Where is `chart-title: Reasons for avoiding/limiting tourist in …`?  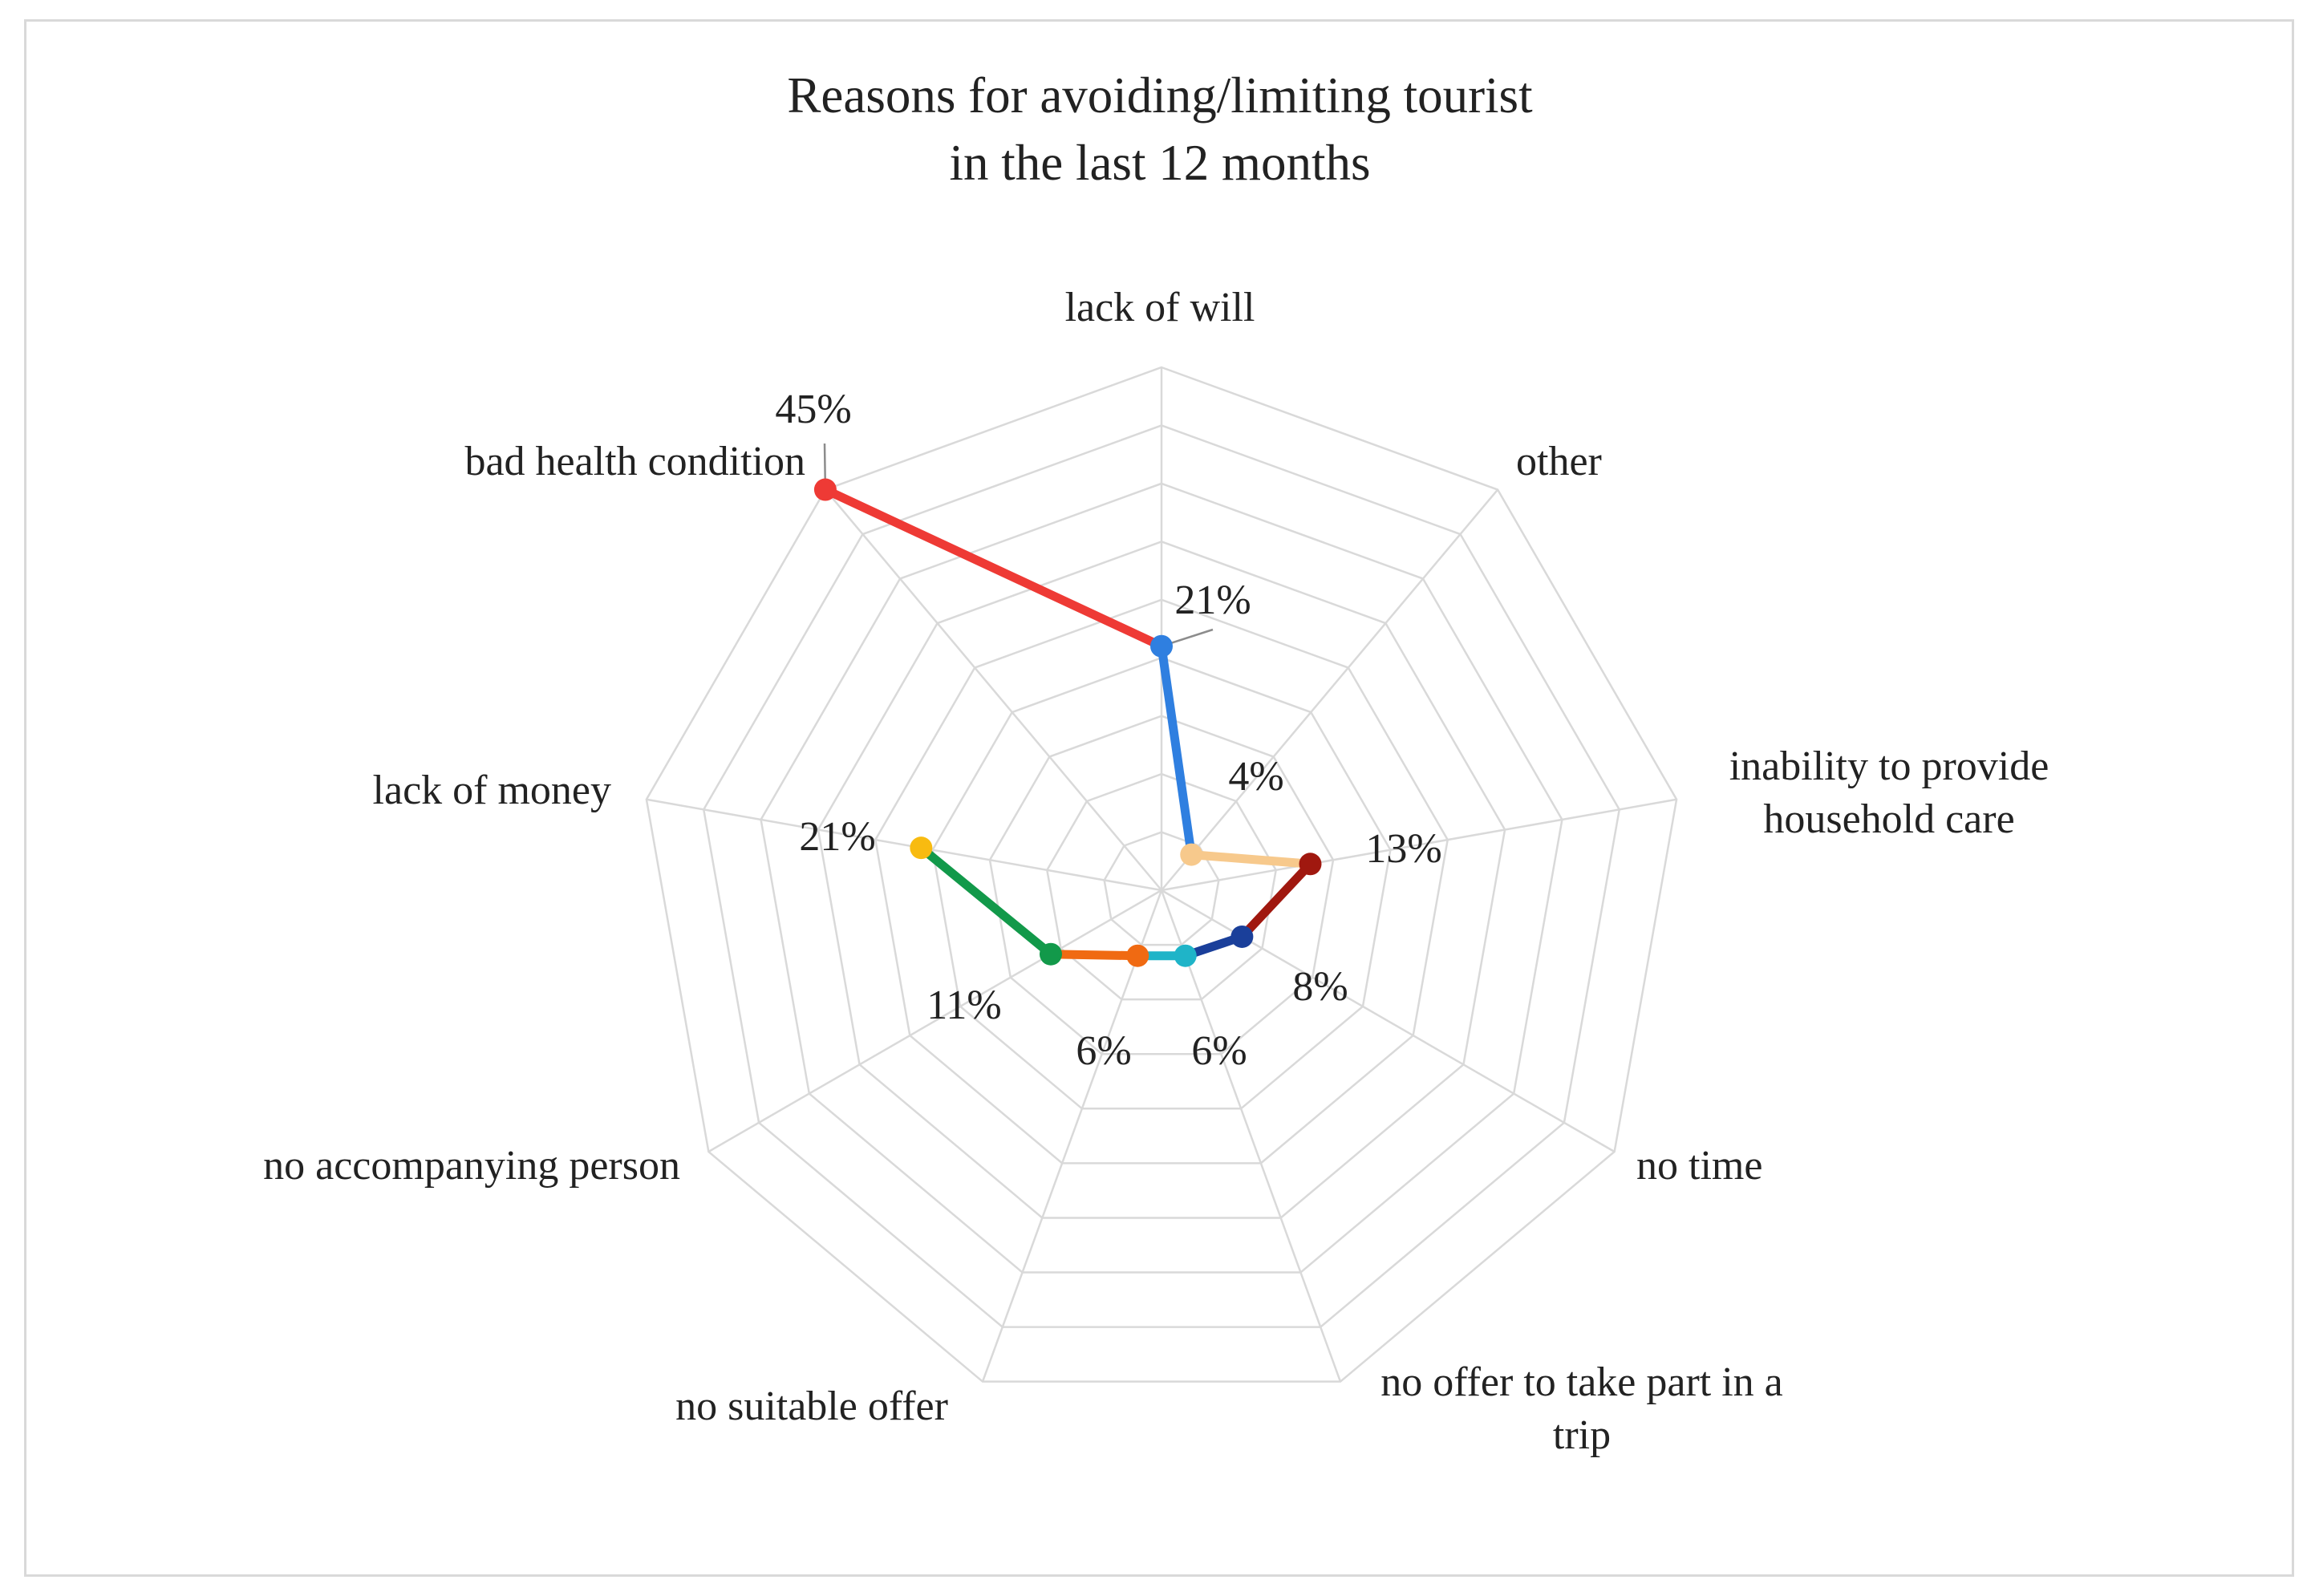 chart-title: Reasons for avoiding/limiting tourist in … is located at coordinates (1160, 129).